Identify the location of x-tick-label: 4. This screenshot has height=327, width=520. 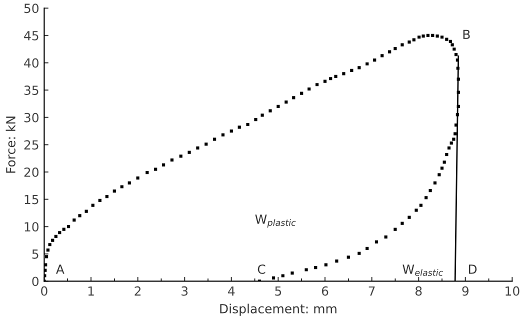
(231, 291).